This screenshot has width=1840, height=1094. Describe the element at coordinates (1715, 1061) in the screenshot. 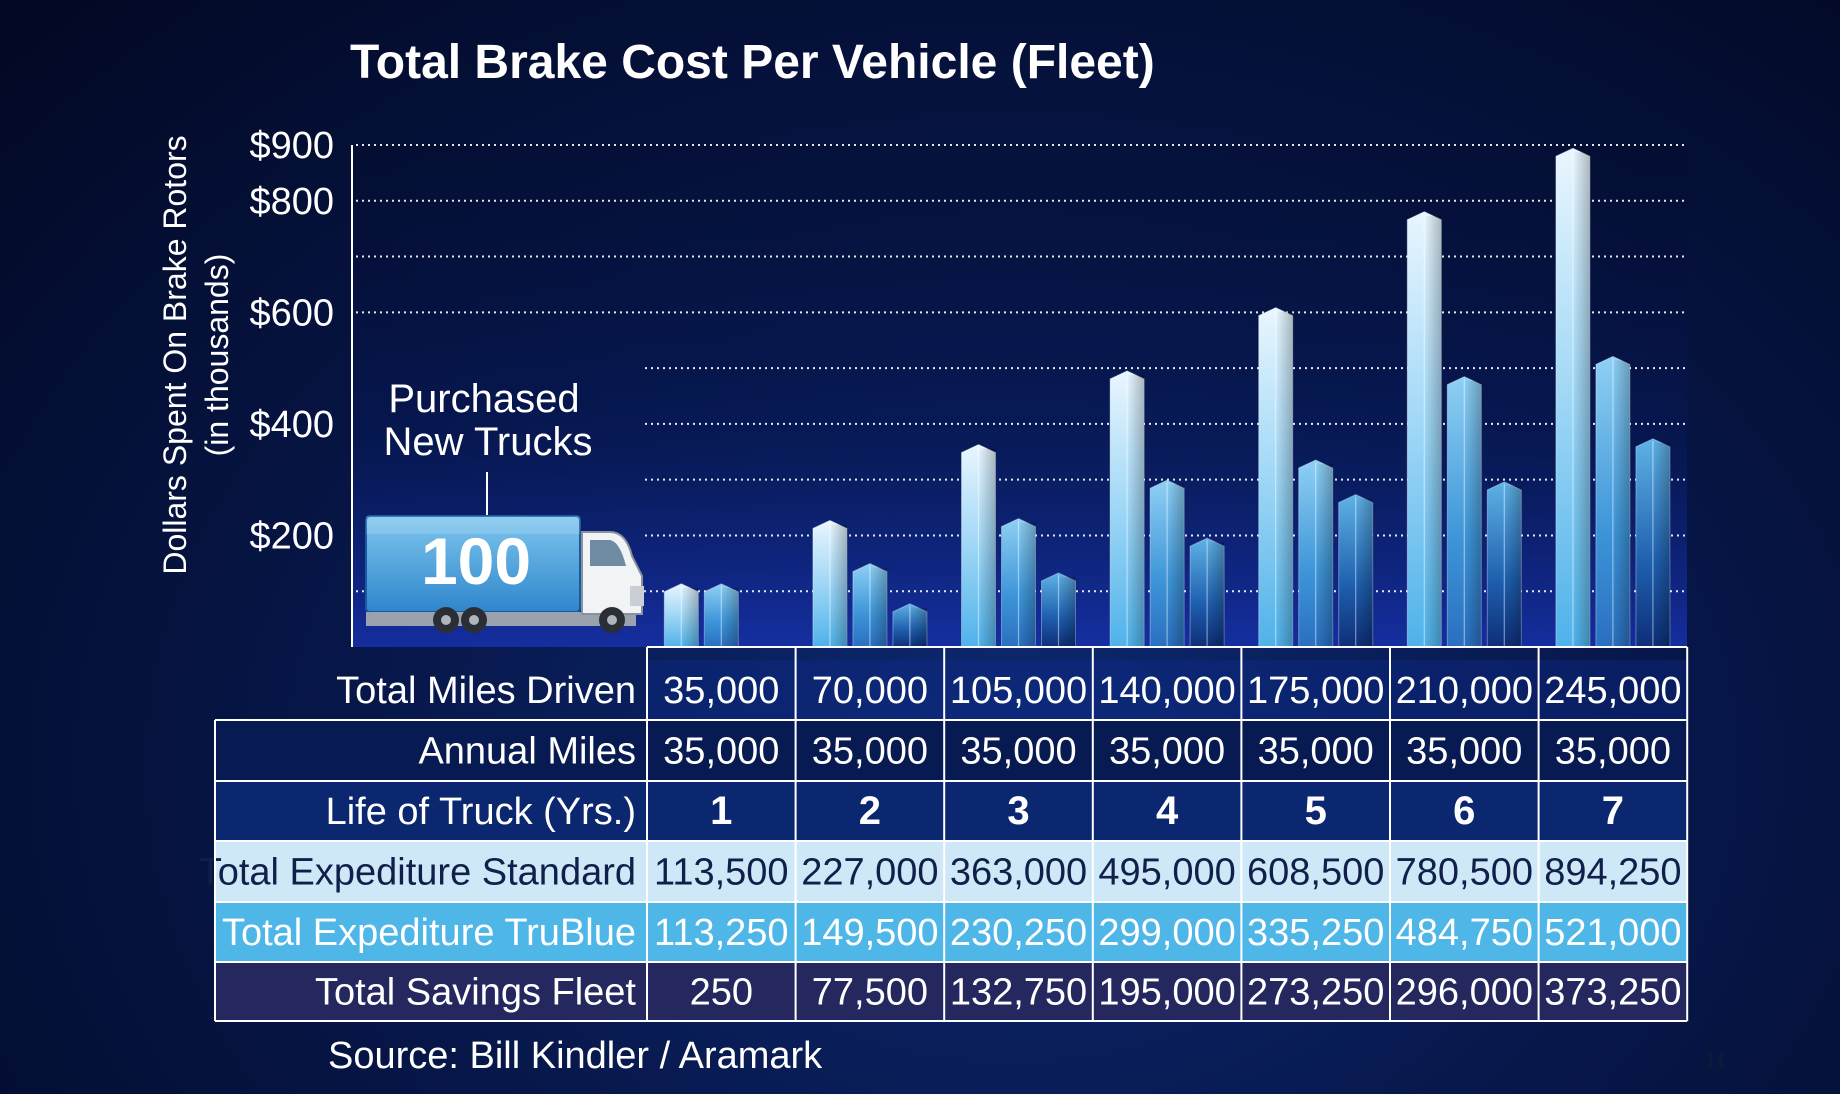

I see `page-number: 11` at that location.